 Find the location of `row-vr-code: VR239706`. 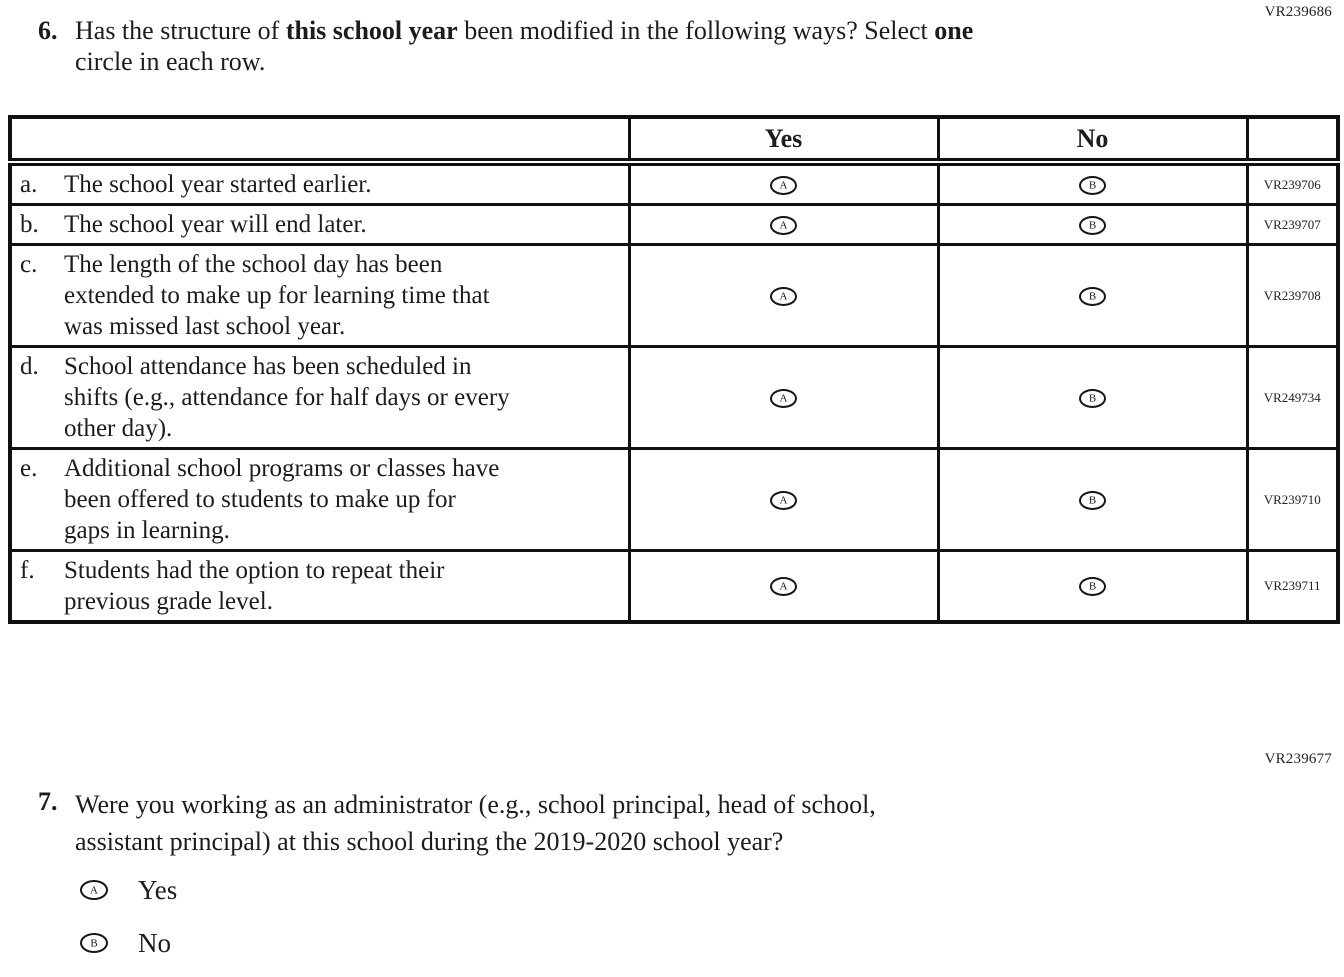

row-vr-code: VR239706 is located at coordinates (1292, 183).